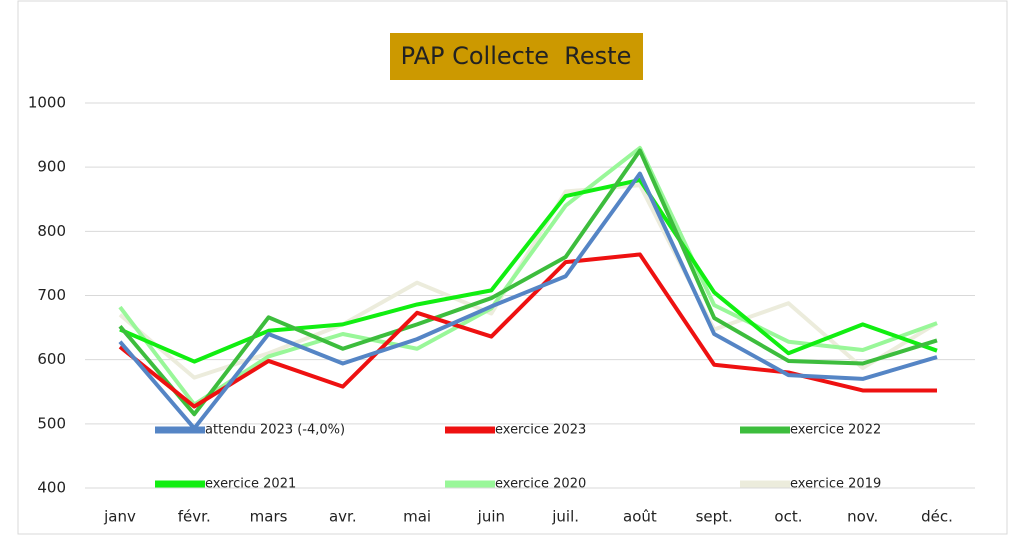  Describe the element at coordinates (47, 103) in the screenshot. I see `y-tick-label: 1000` at that location.